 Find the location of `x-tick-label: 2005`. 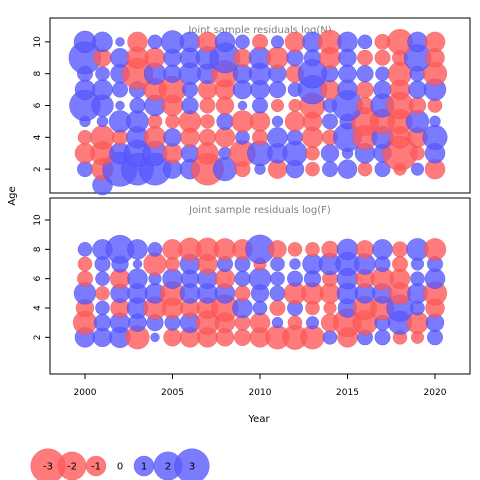

x-tick-label: 2005 is located at coordinates (172, 393).